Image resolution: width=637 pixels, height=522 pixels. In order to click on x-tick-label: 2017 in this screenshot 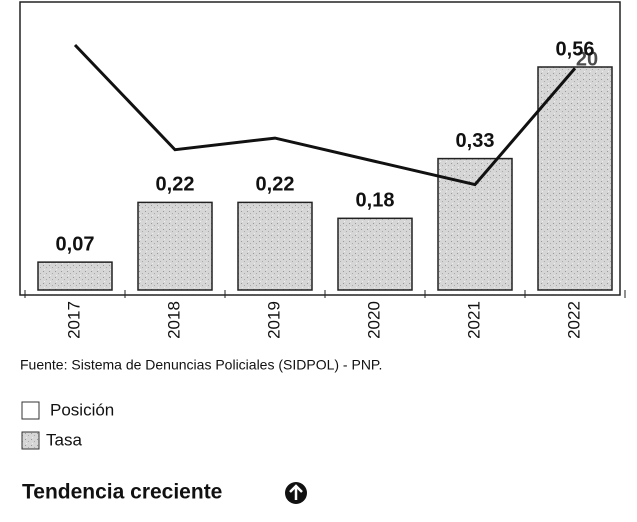, I will do `click(73, 320)`.